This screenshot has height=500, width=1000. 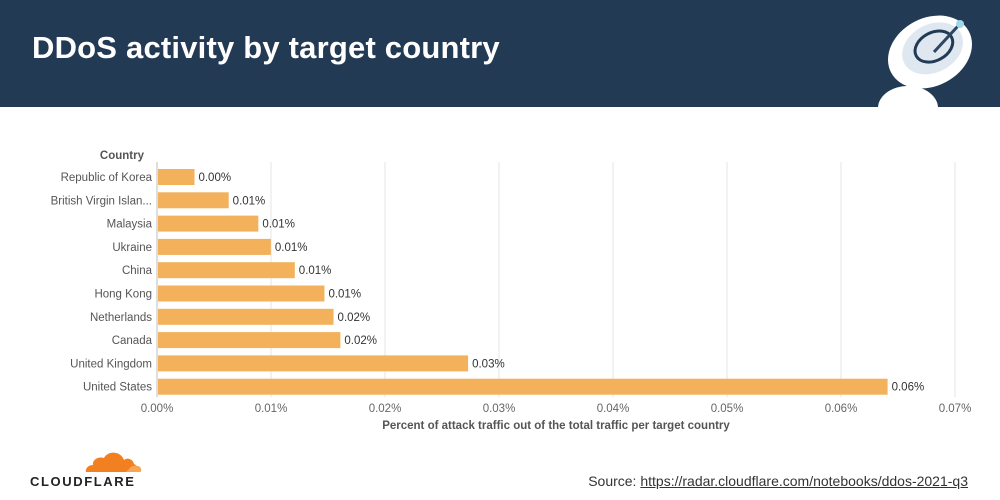 I want to click on x-tick-label: 0.05%, so click(x=727, y=409).